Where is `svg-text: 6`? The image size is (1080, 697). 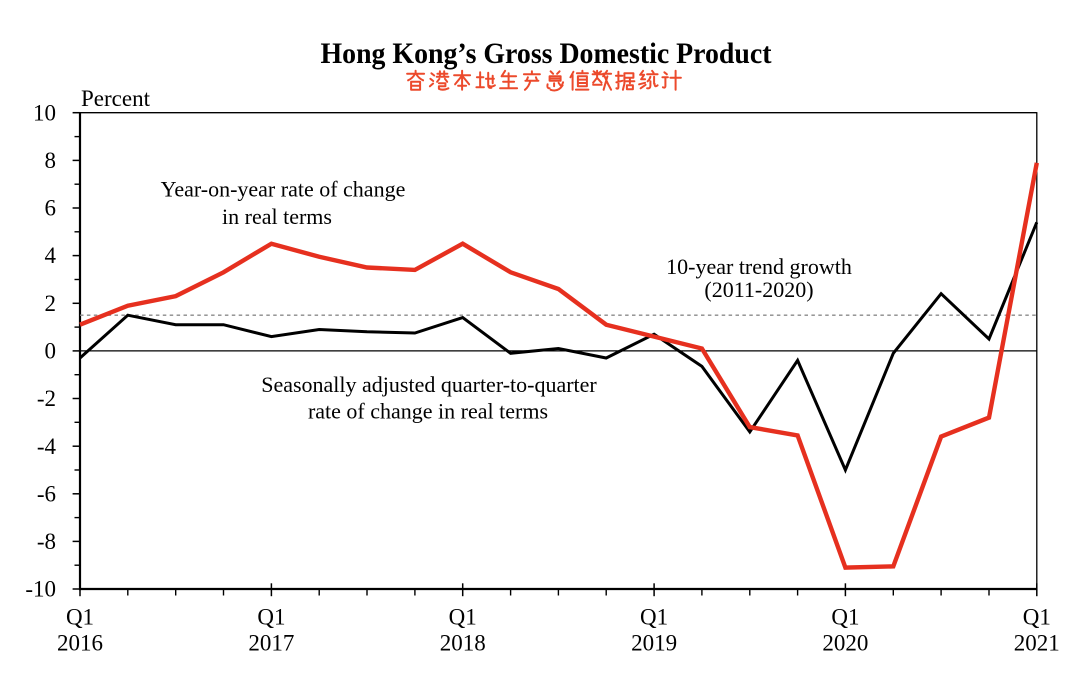
svg-text: 6 is located at coordinates (51, 208).